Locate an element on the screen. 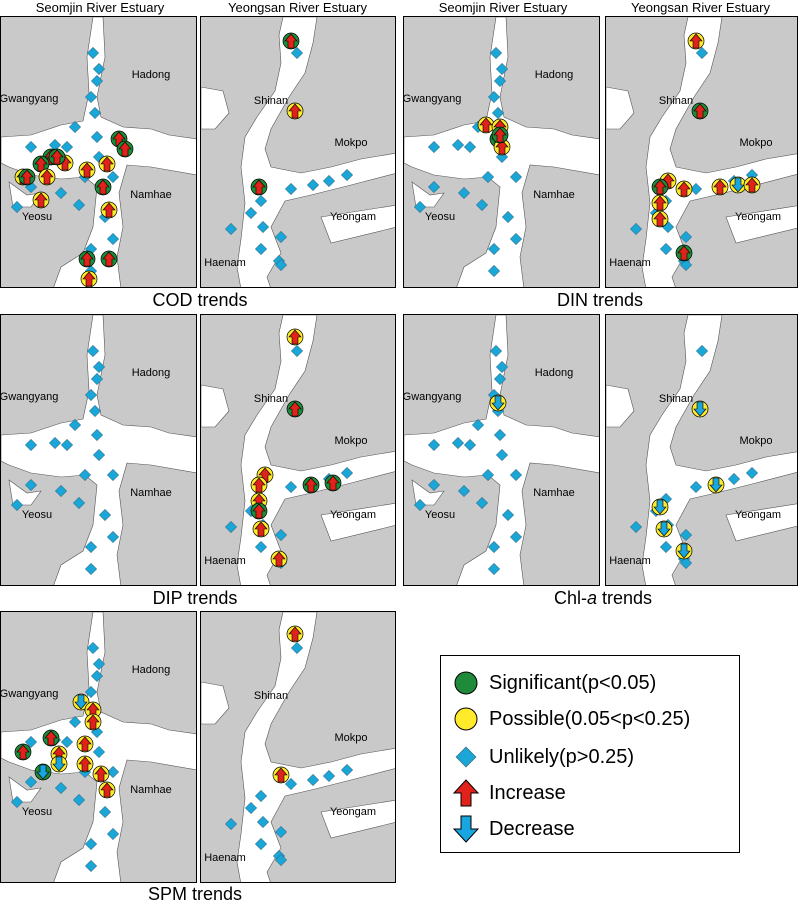 This screenshot has width=800, height=905. legend-unlikely-label: Unlikely(p>0.25) is located at coordinates (562, 756).